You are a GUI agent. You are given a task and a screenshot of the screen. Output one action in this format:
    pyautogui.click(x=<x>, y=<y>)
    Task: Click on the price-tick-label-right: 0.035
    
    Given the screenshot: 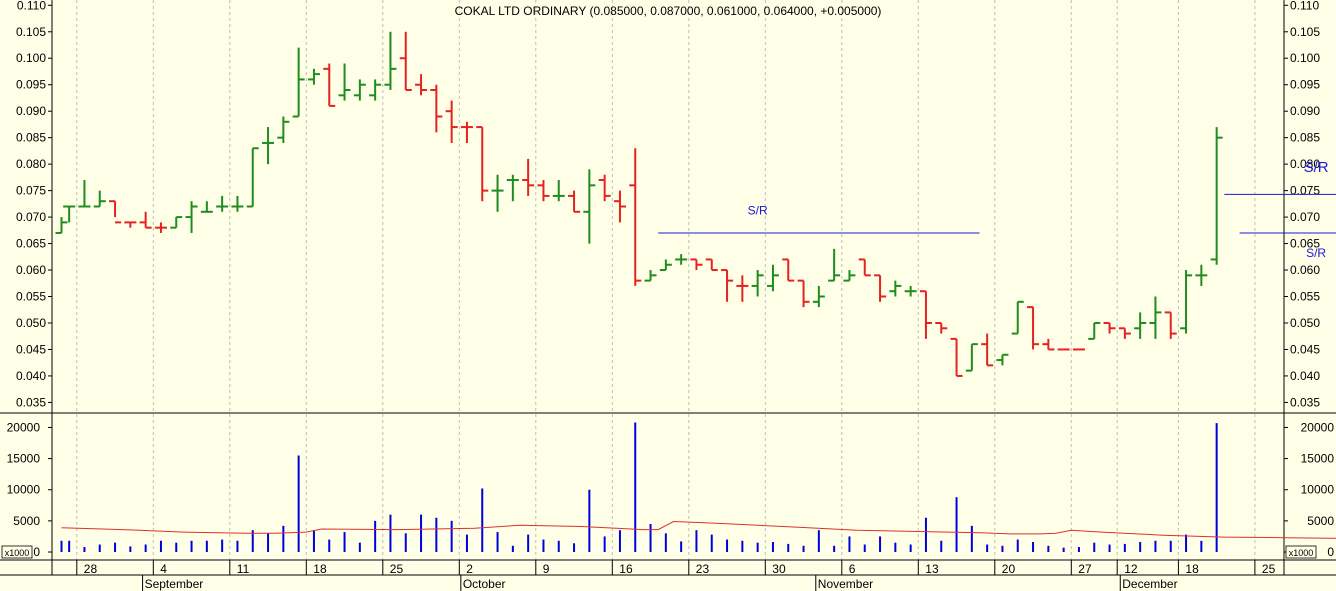 What is the action you would take?
    pyautogui.click(x=1305, y=402)
    